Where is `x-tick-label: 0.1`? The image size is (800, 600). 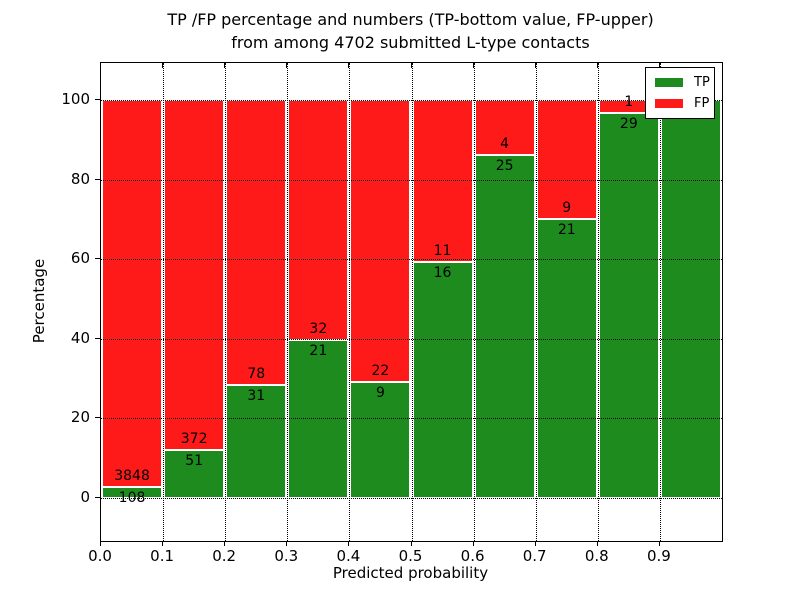
x-tick-label: 0.1 is located at coordinates (162, 556).